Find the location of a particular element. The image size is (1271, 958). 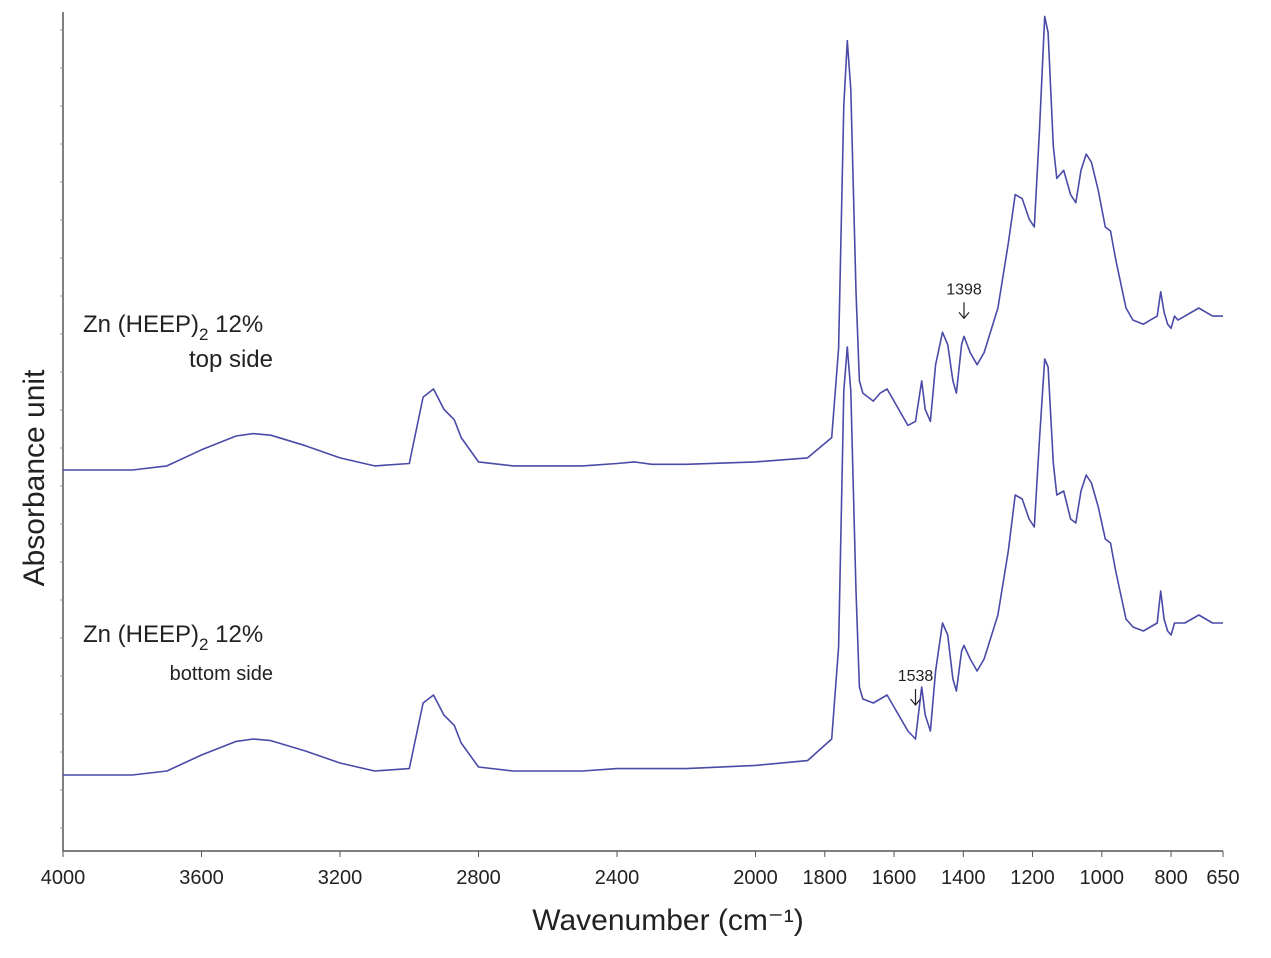

peak-annotation-1398: 1398 is located at coordinates (964, 300).